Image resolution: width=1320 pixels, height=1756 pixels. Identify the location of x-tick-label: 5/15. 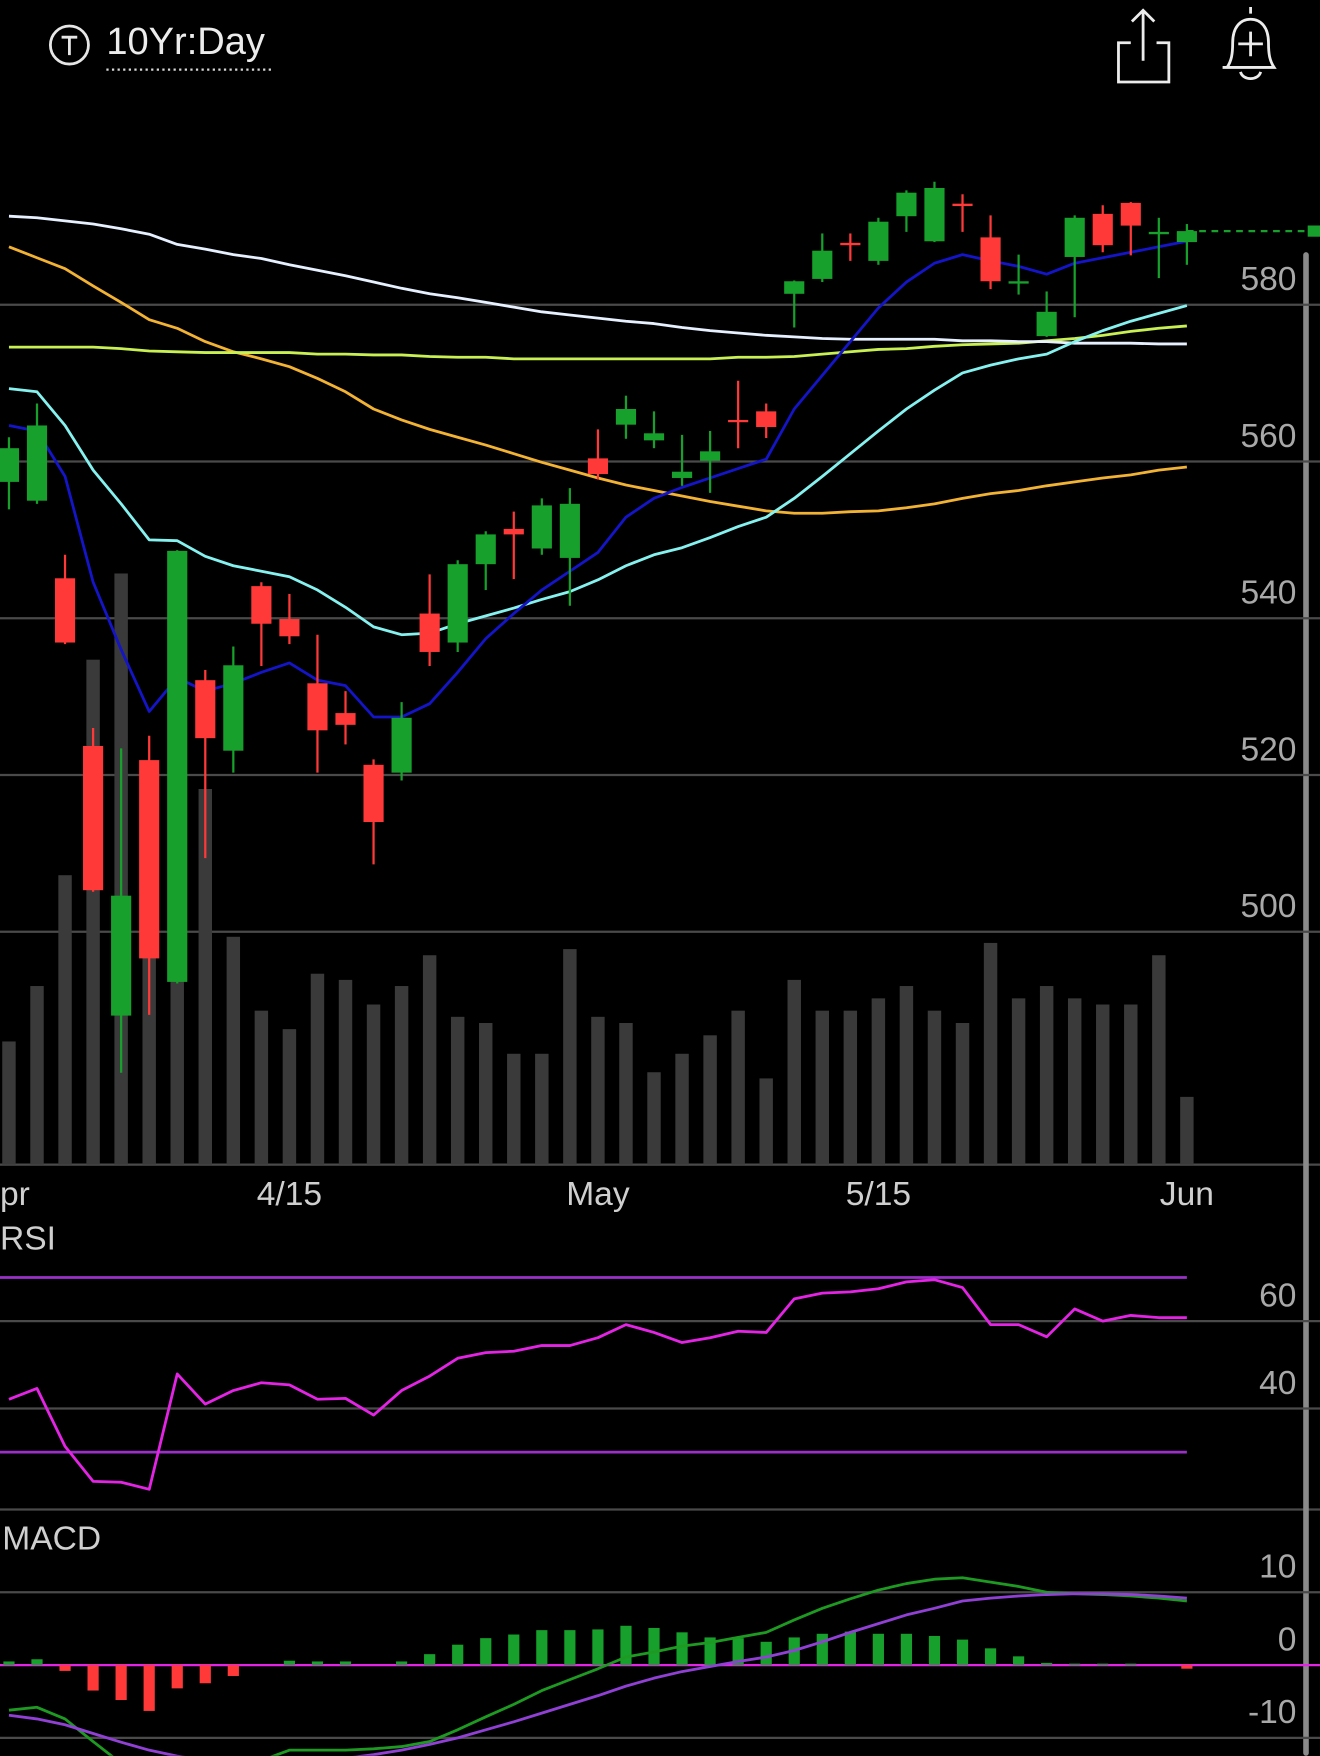
(878, 1194).